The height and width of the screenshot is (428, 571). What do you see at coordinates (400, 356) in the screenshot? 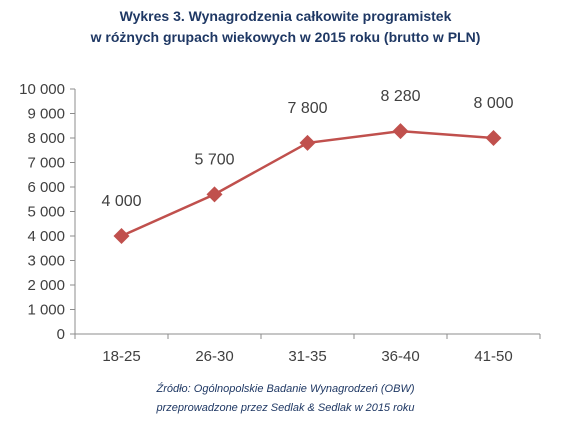
I see `x-tick-label: 36-40` at bounding box center [400, 356].